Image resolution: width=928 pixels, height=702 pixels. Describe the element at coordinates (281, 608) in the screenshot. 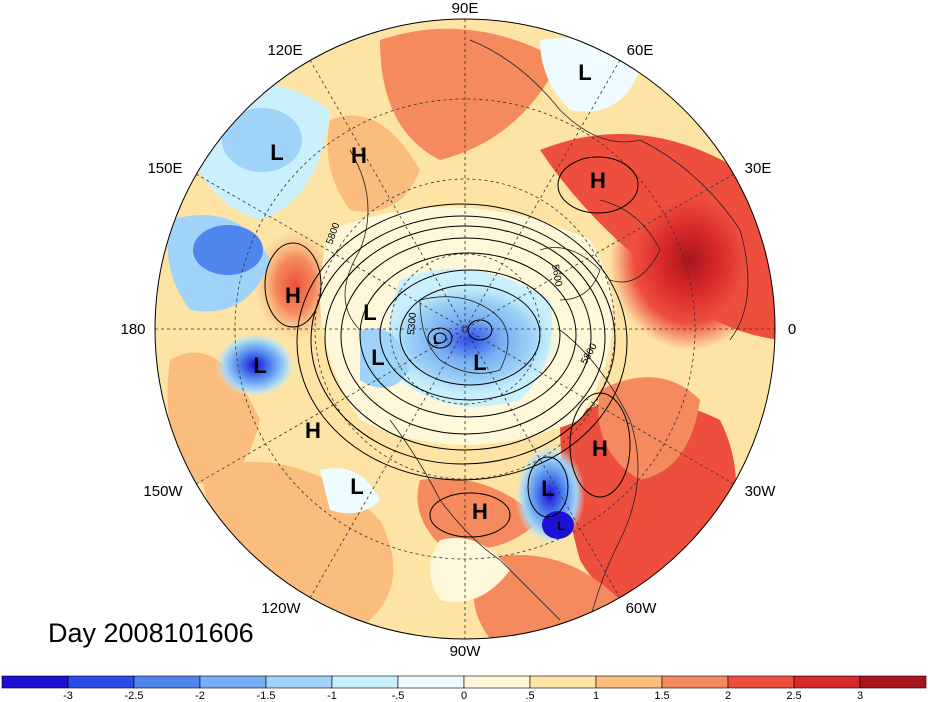

I see `lon-label-120w: 120W` at that location.